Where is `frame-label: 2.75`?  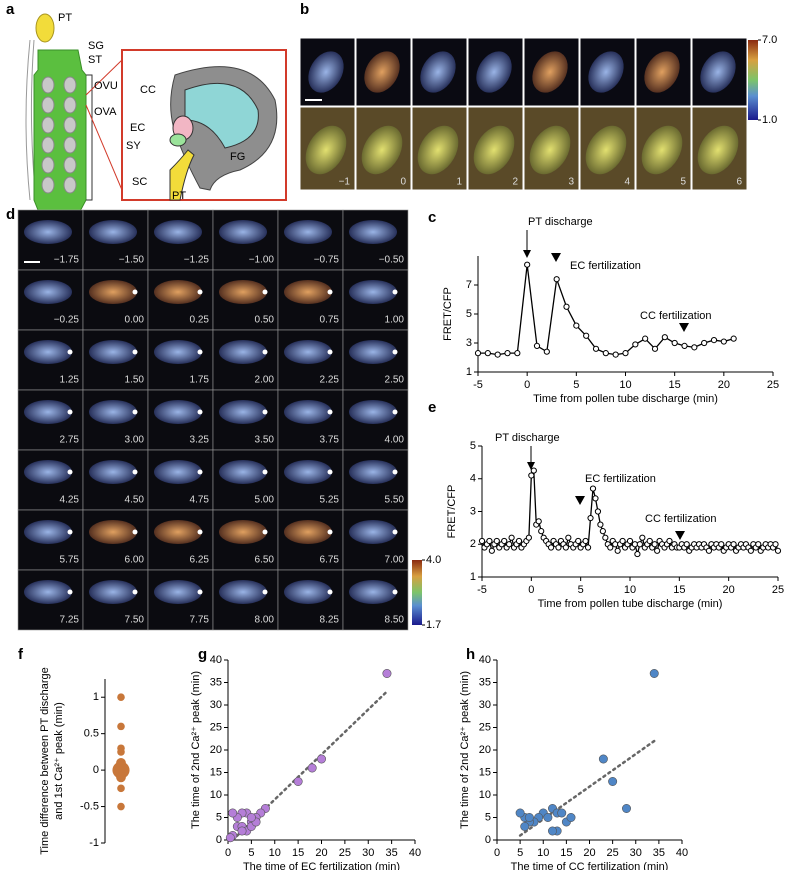 frame-label: 2.75 is located at coordinates (70, 440).